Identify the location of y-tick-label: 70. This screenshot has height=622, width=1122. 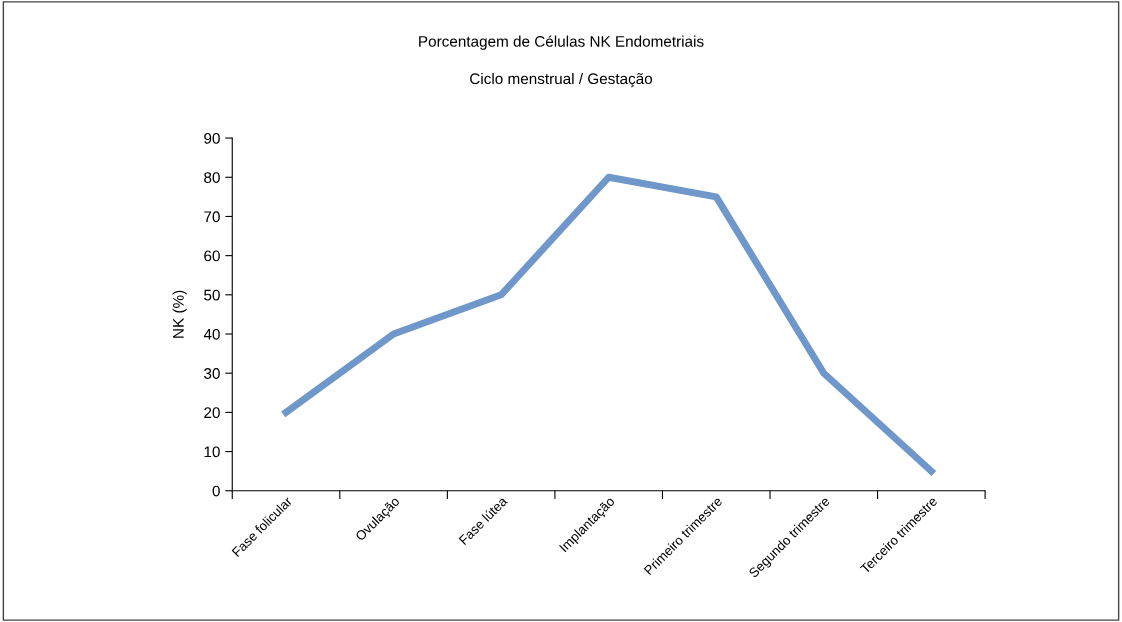
(212, 217).